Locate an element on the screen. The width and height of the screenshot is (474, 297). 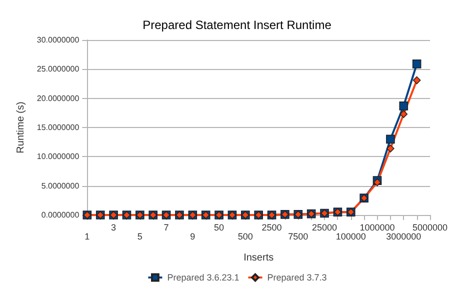
x-tick-label: 9 is located at coordinates (193, 237).